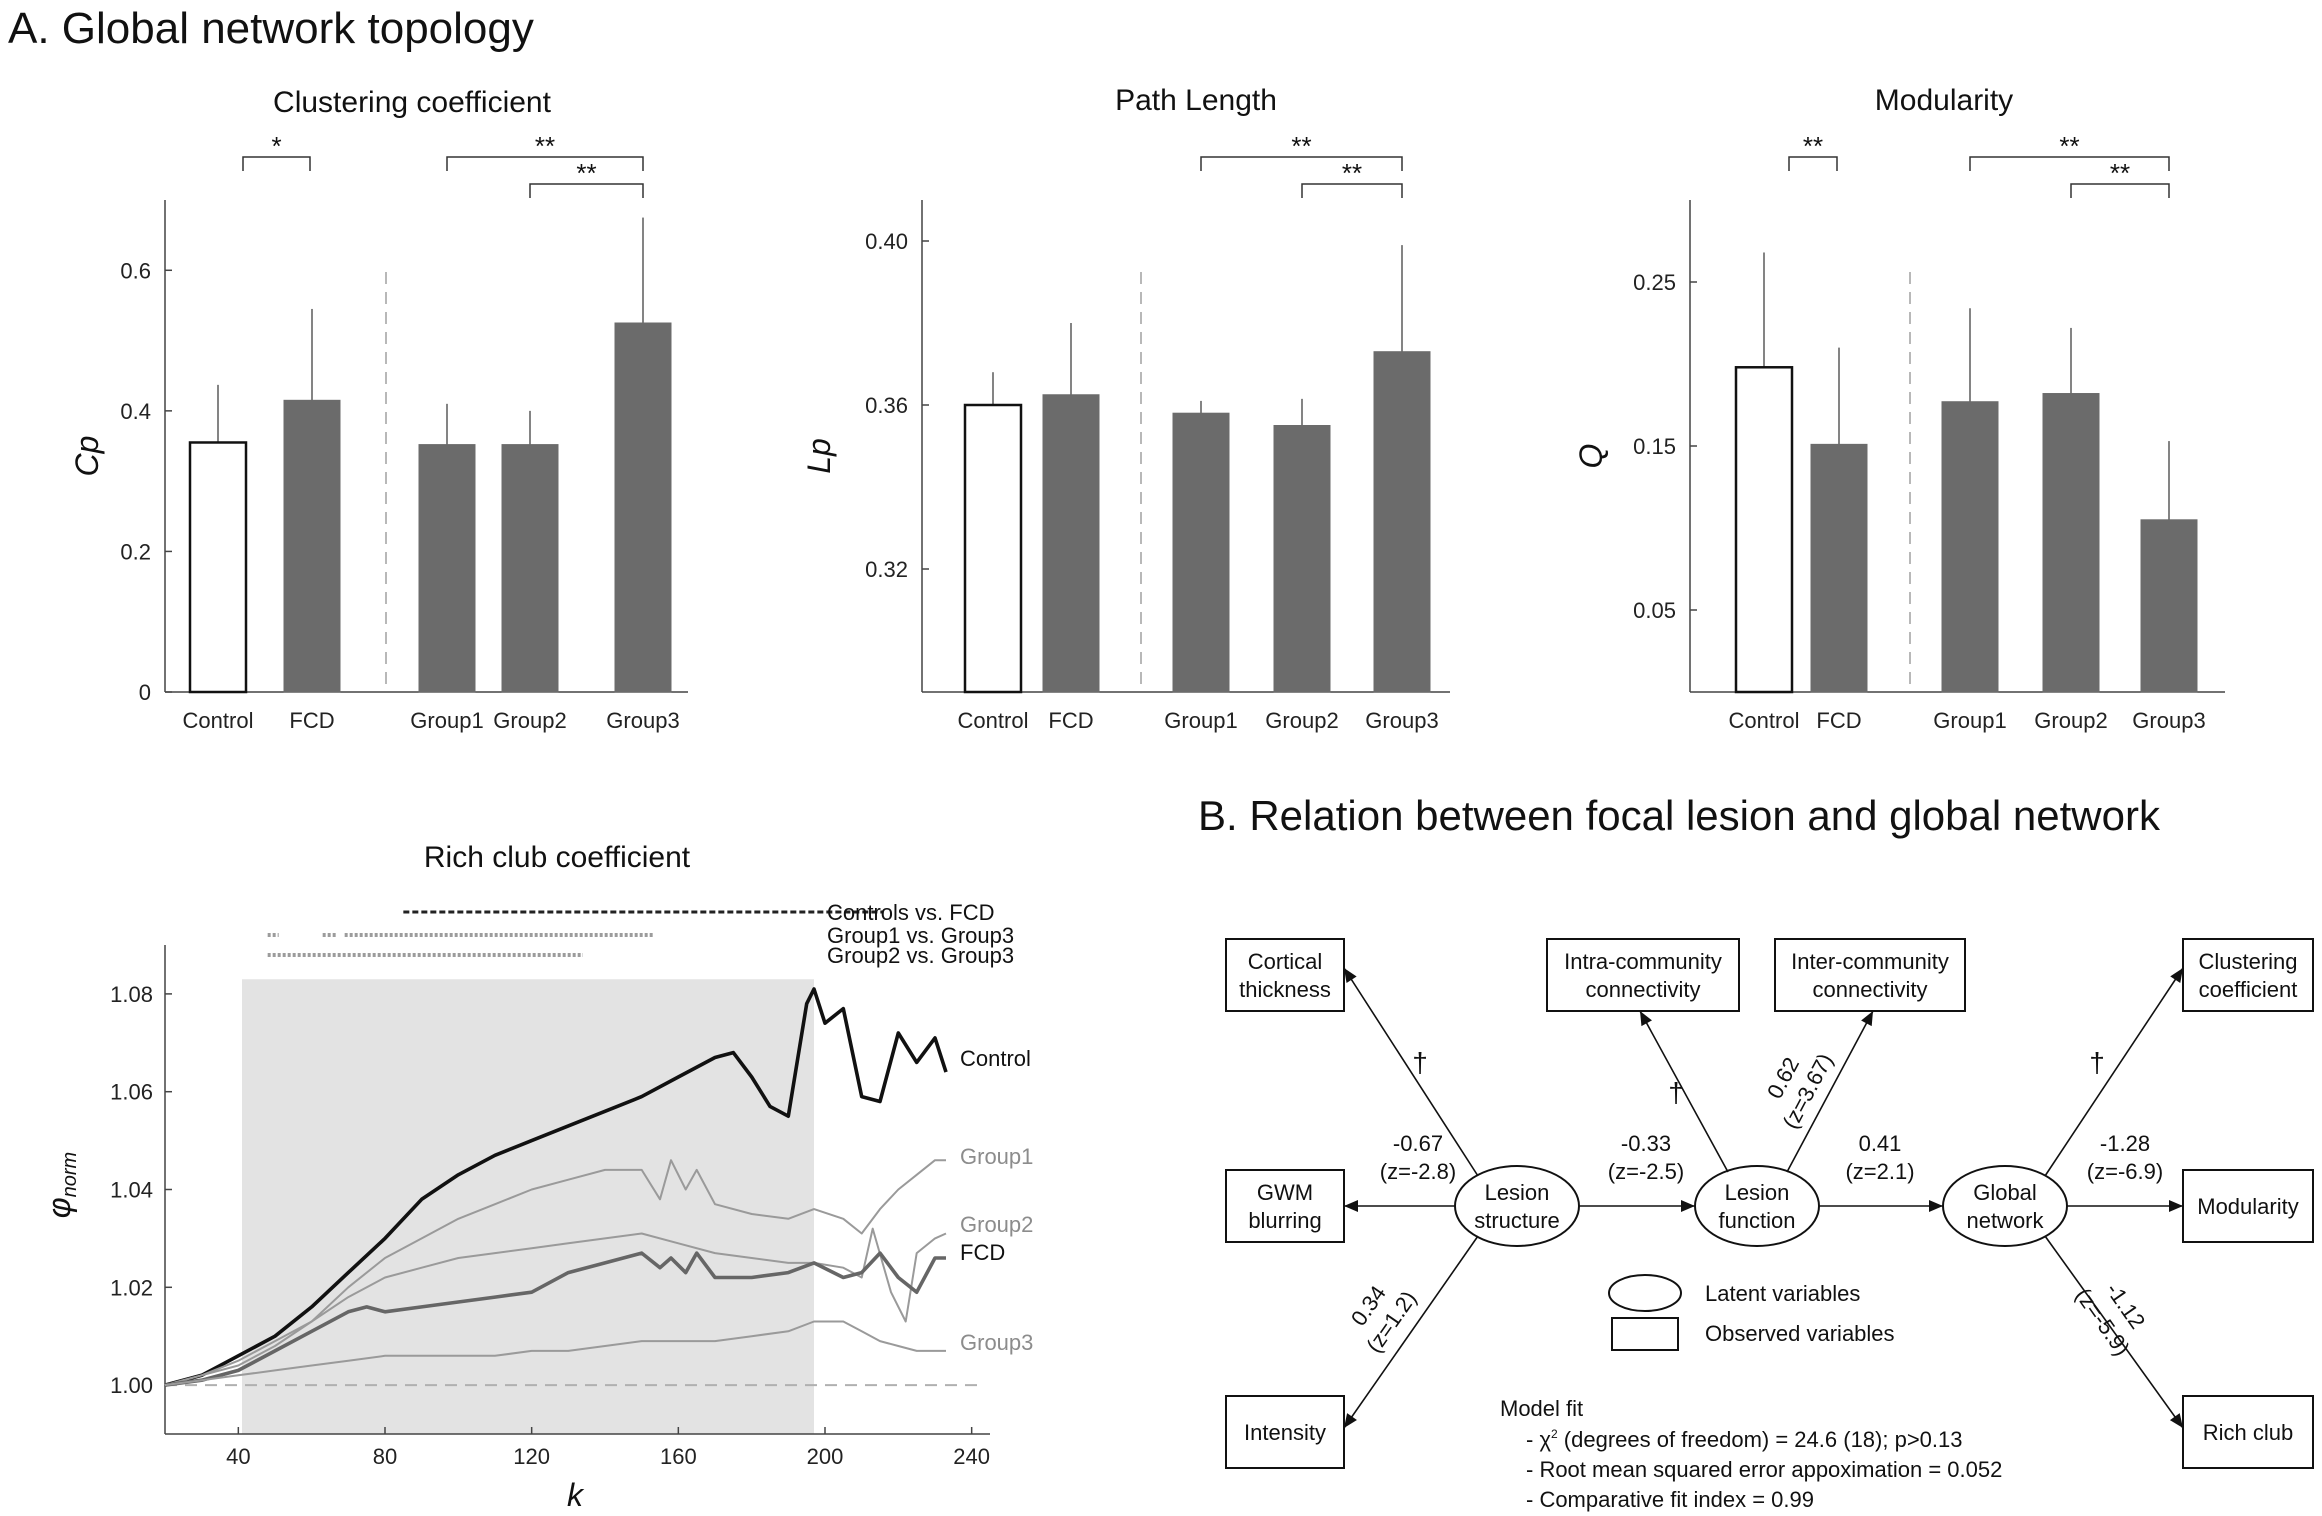  What do you see at coordinates (886, 569) in the screenshot?
I see `y-tick-label: 0.32` at bounding box center [886, 569].